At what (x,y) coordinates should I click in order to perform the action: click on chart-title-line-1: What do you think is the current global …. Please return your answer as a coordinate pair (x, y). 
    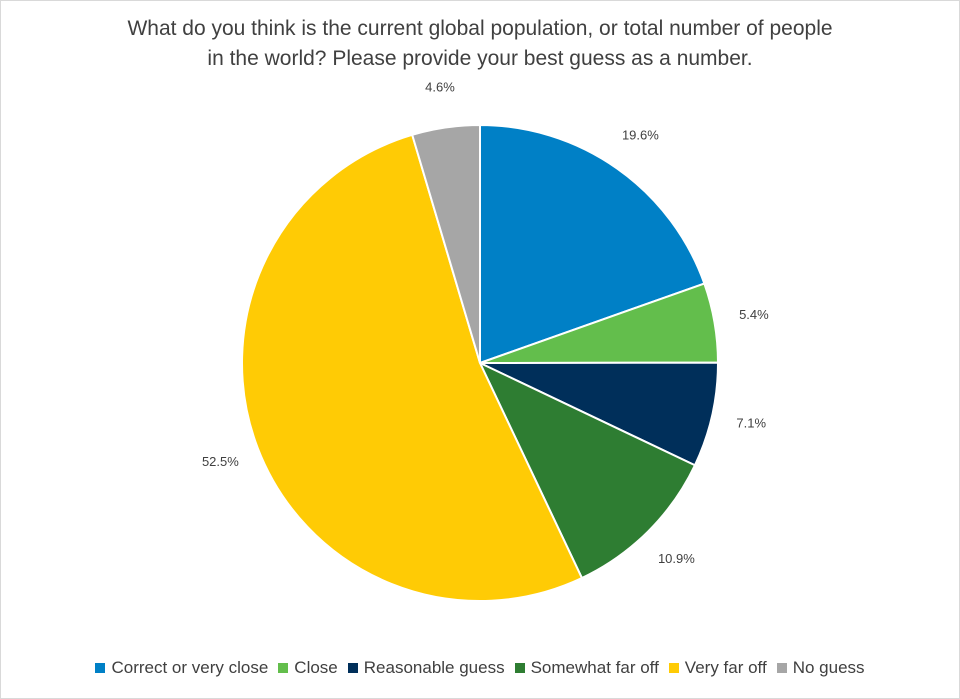
    Looking at the image, I should click on (480, 28).